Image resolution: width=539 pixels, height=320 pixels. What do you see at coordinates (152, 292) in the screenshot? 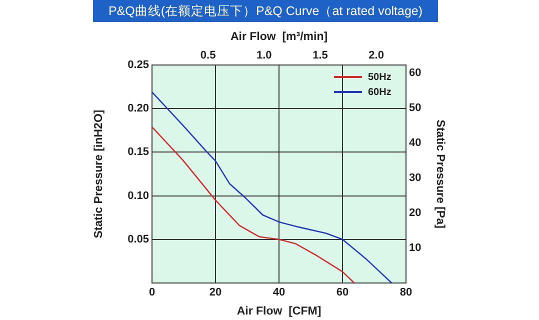
I see `x-tick-label: 0` at bounding box center [152, 292].